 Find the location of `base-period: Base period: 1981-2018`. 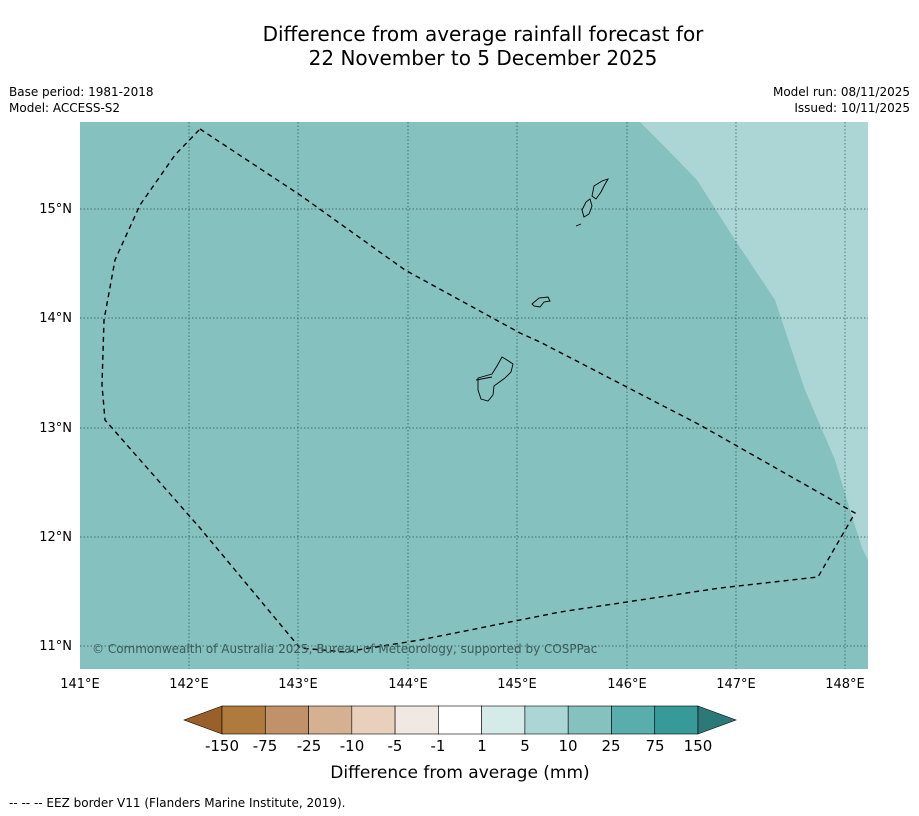

base-period: Base period: 1981-2018 is located at coordinates (81, 92).